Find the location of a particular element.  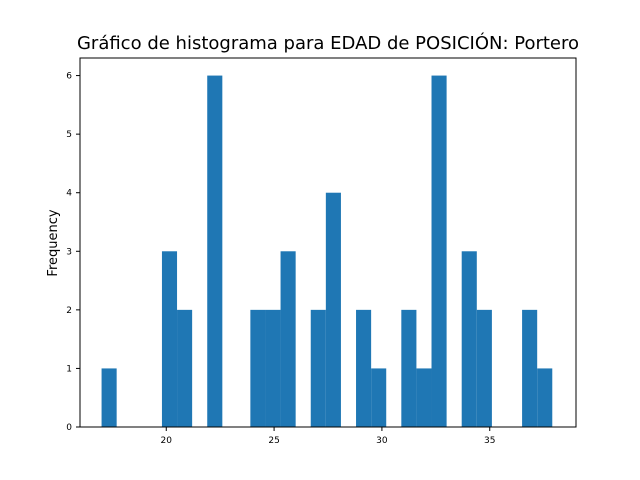

y-tick-label: 6 is located at coordinates (69, 77).